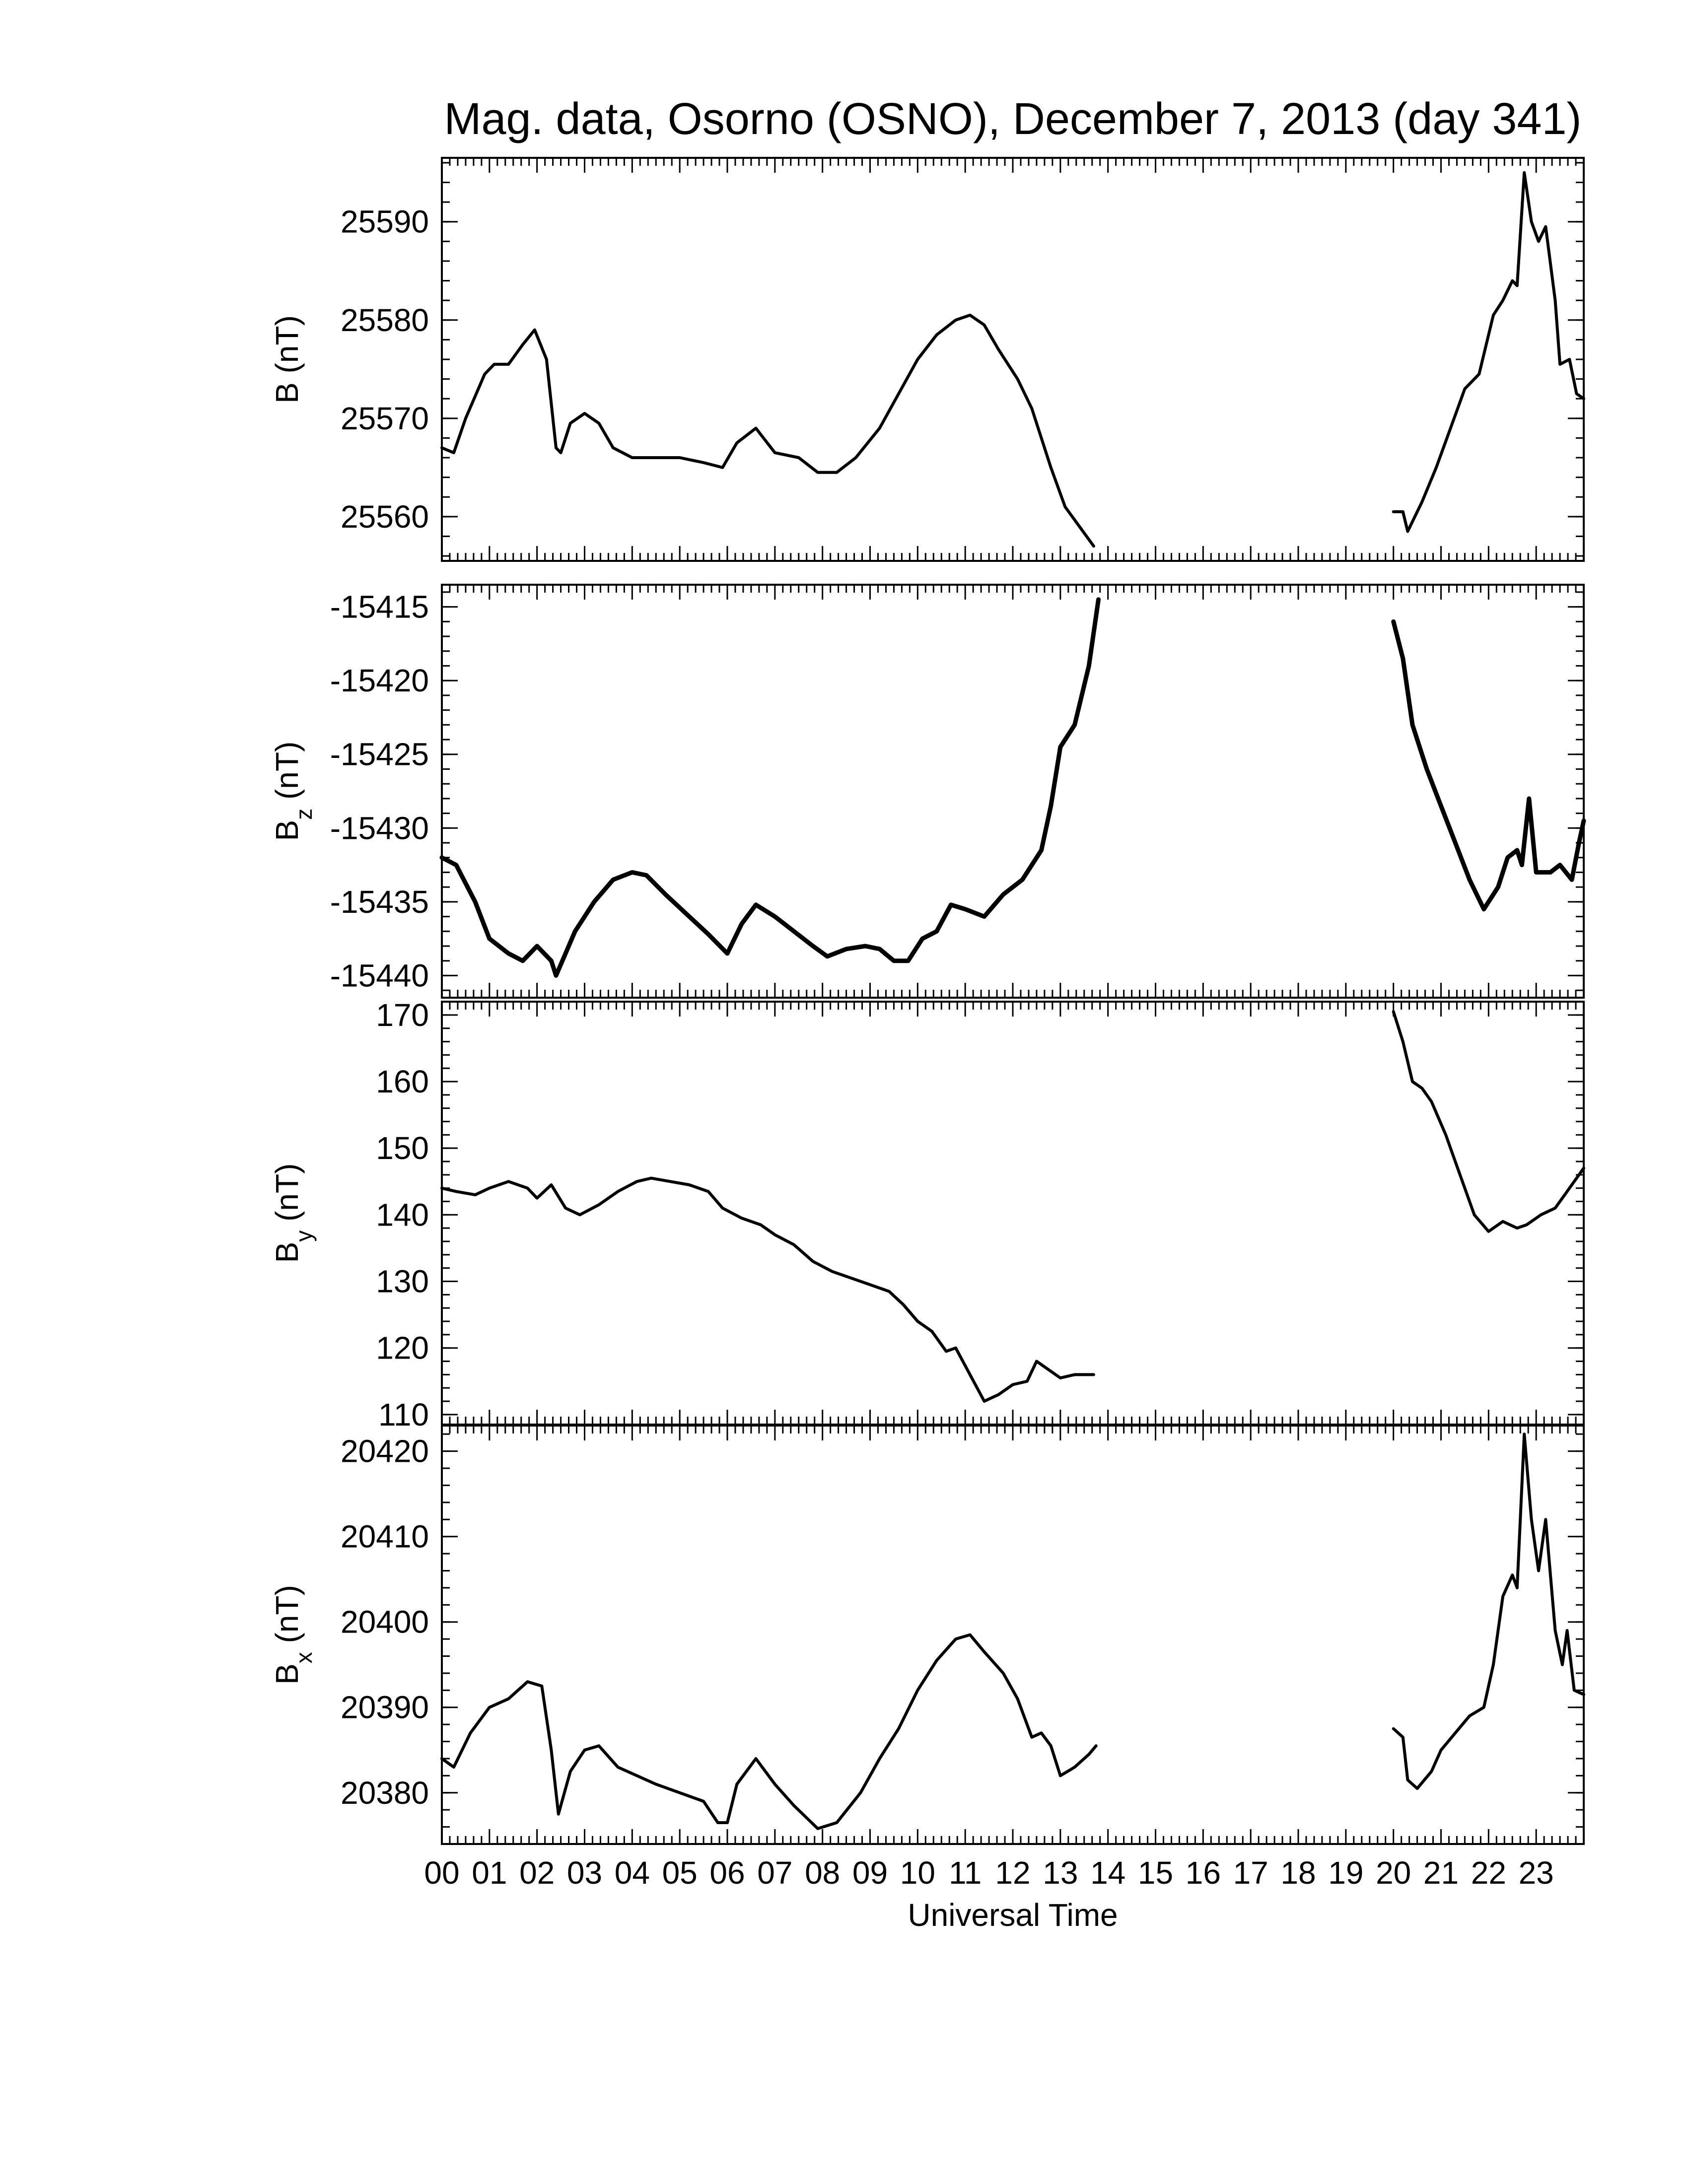 Image resolution: width=1688 pixels, height=2184 pixels. Describe the element at coordinates (402, 1281) in the screenshot. I see `y-tick-label: 130` at that location.